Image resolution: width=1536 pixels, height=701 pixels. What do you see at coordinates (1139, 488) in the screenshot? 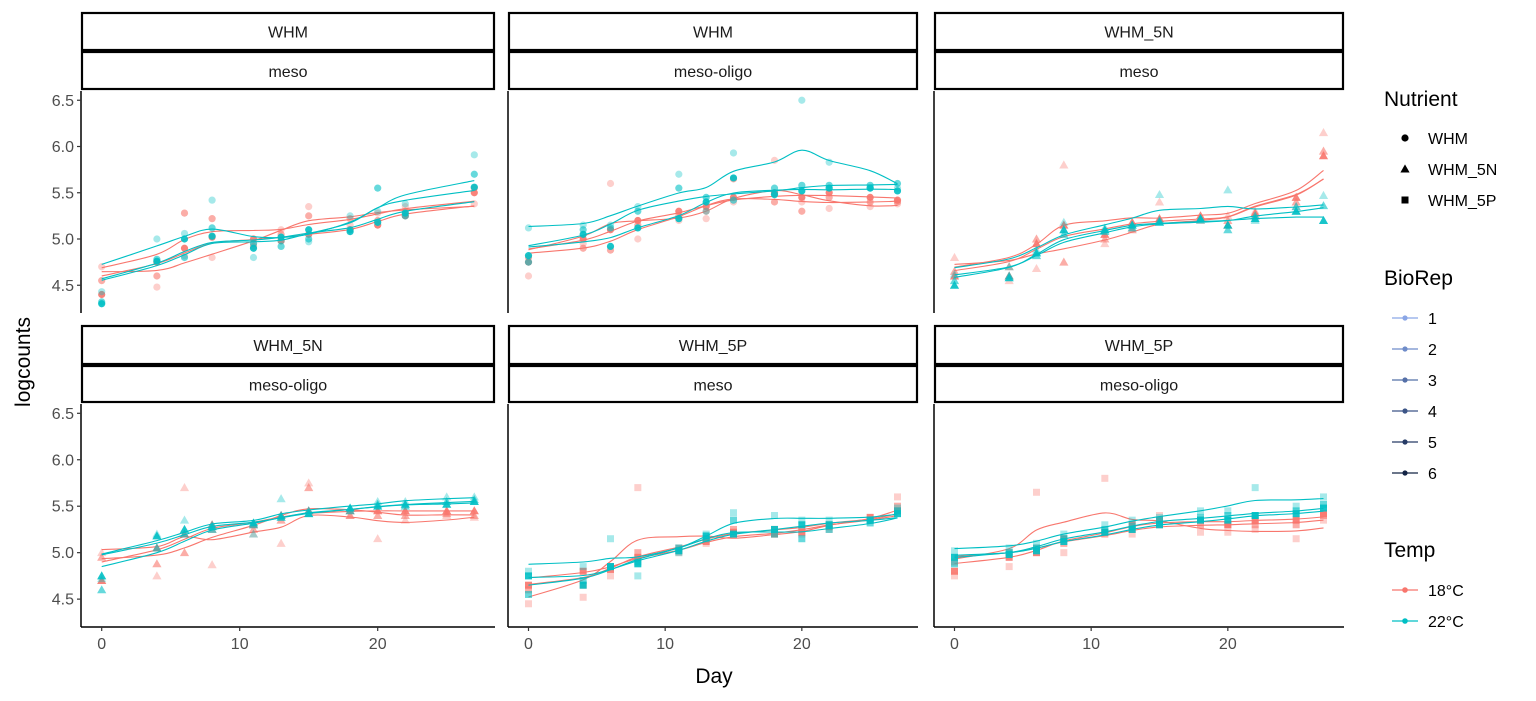
I see `panel-6: WHM_5P meso-oligo 0 10 20` at bounding box center [1139, 488].